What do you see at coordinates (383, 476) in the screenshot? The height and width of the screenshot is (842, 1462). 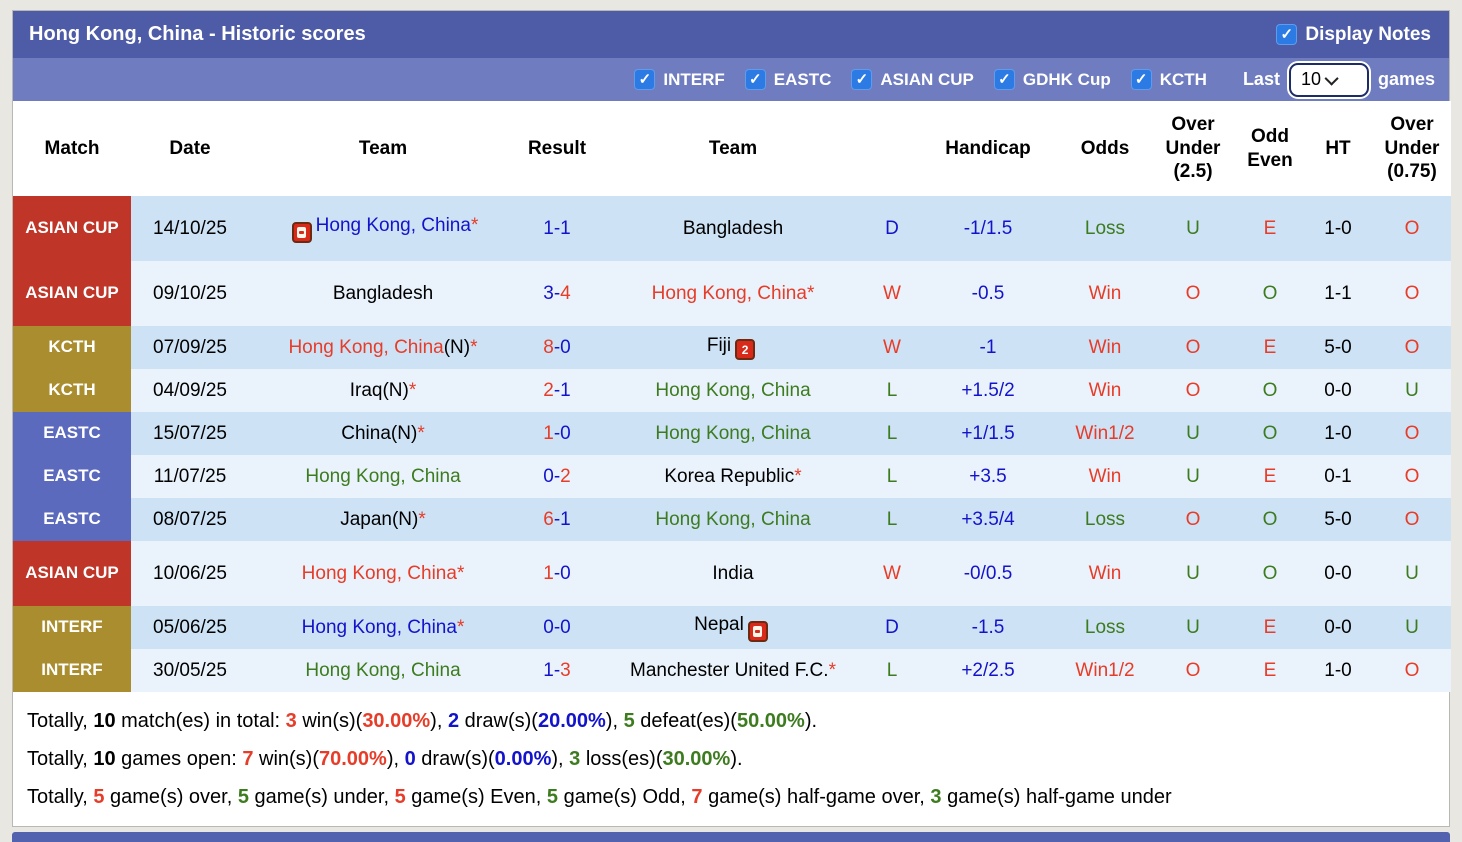 I see `home-team-cell: Hong Kong, China` at bounding box center [383, 476].